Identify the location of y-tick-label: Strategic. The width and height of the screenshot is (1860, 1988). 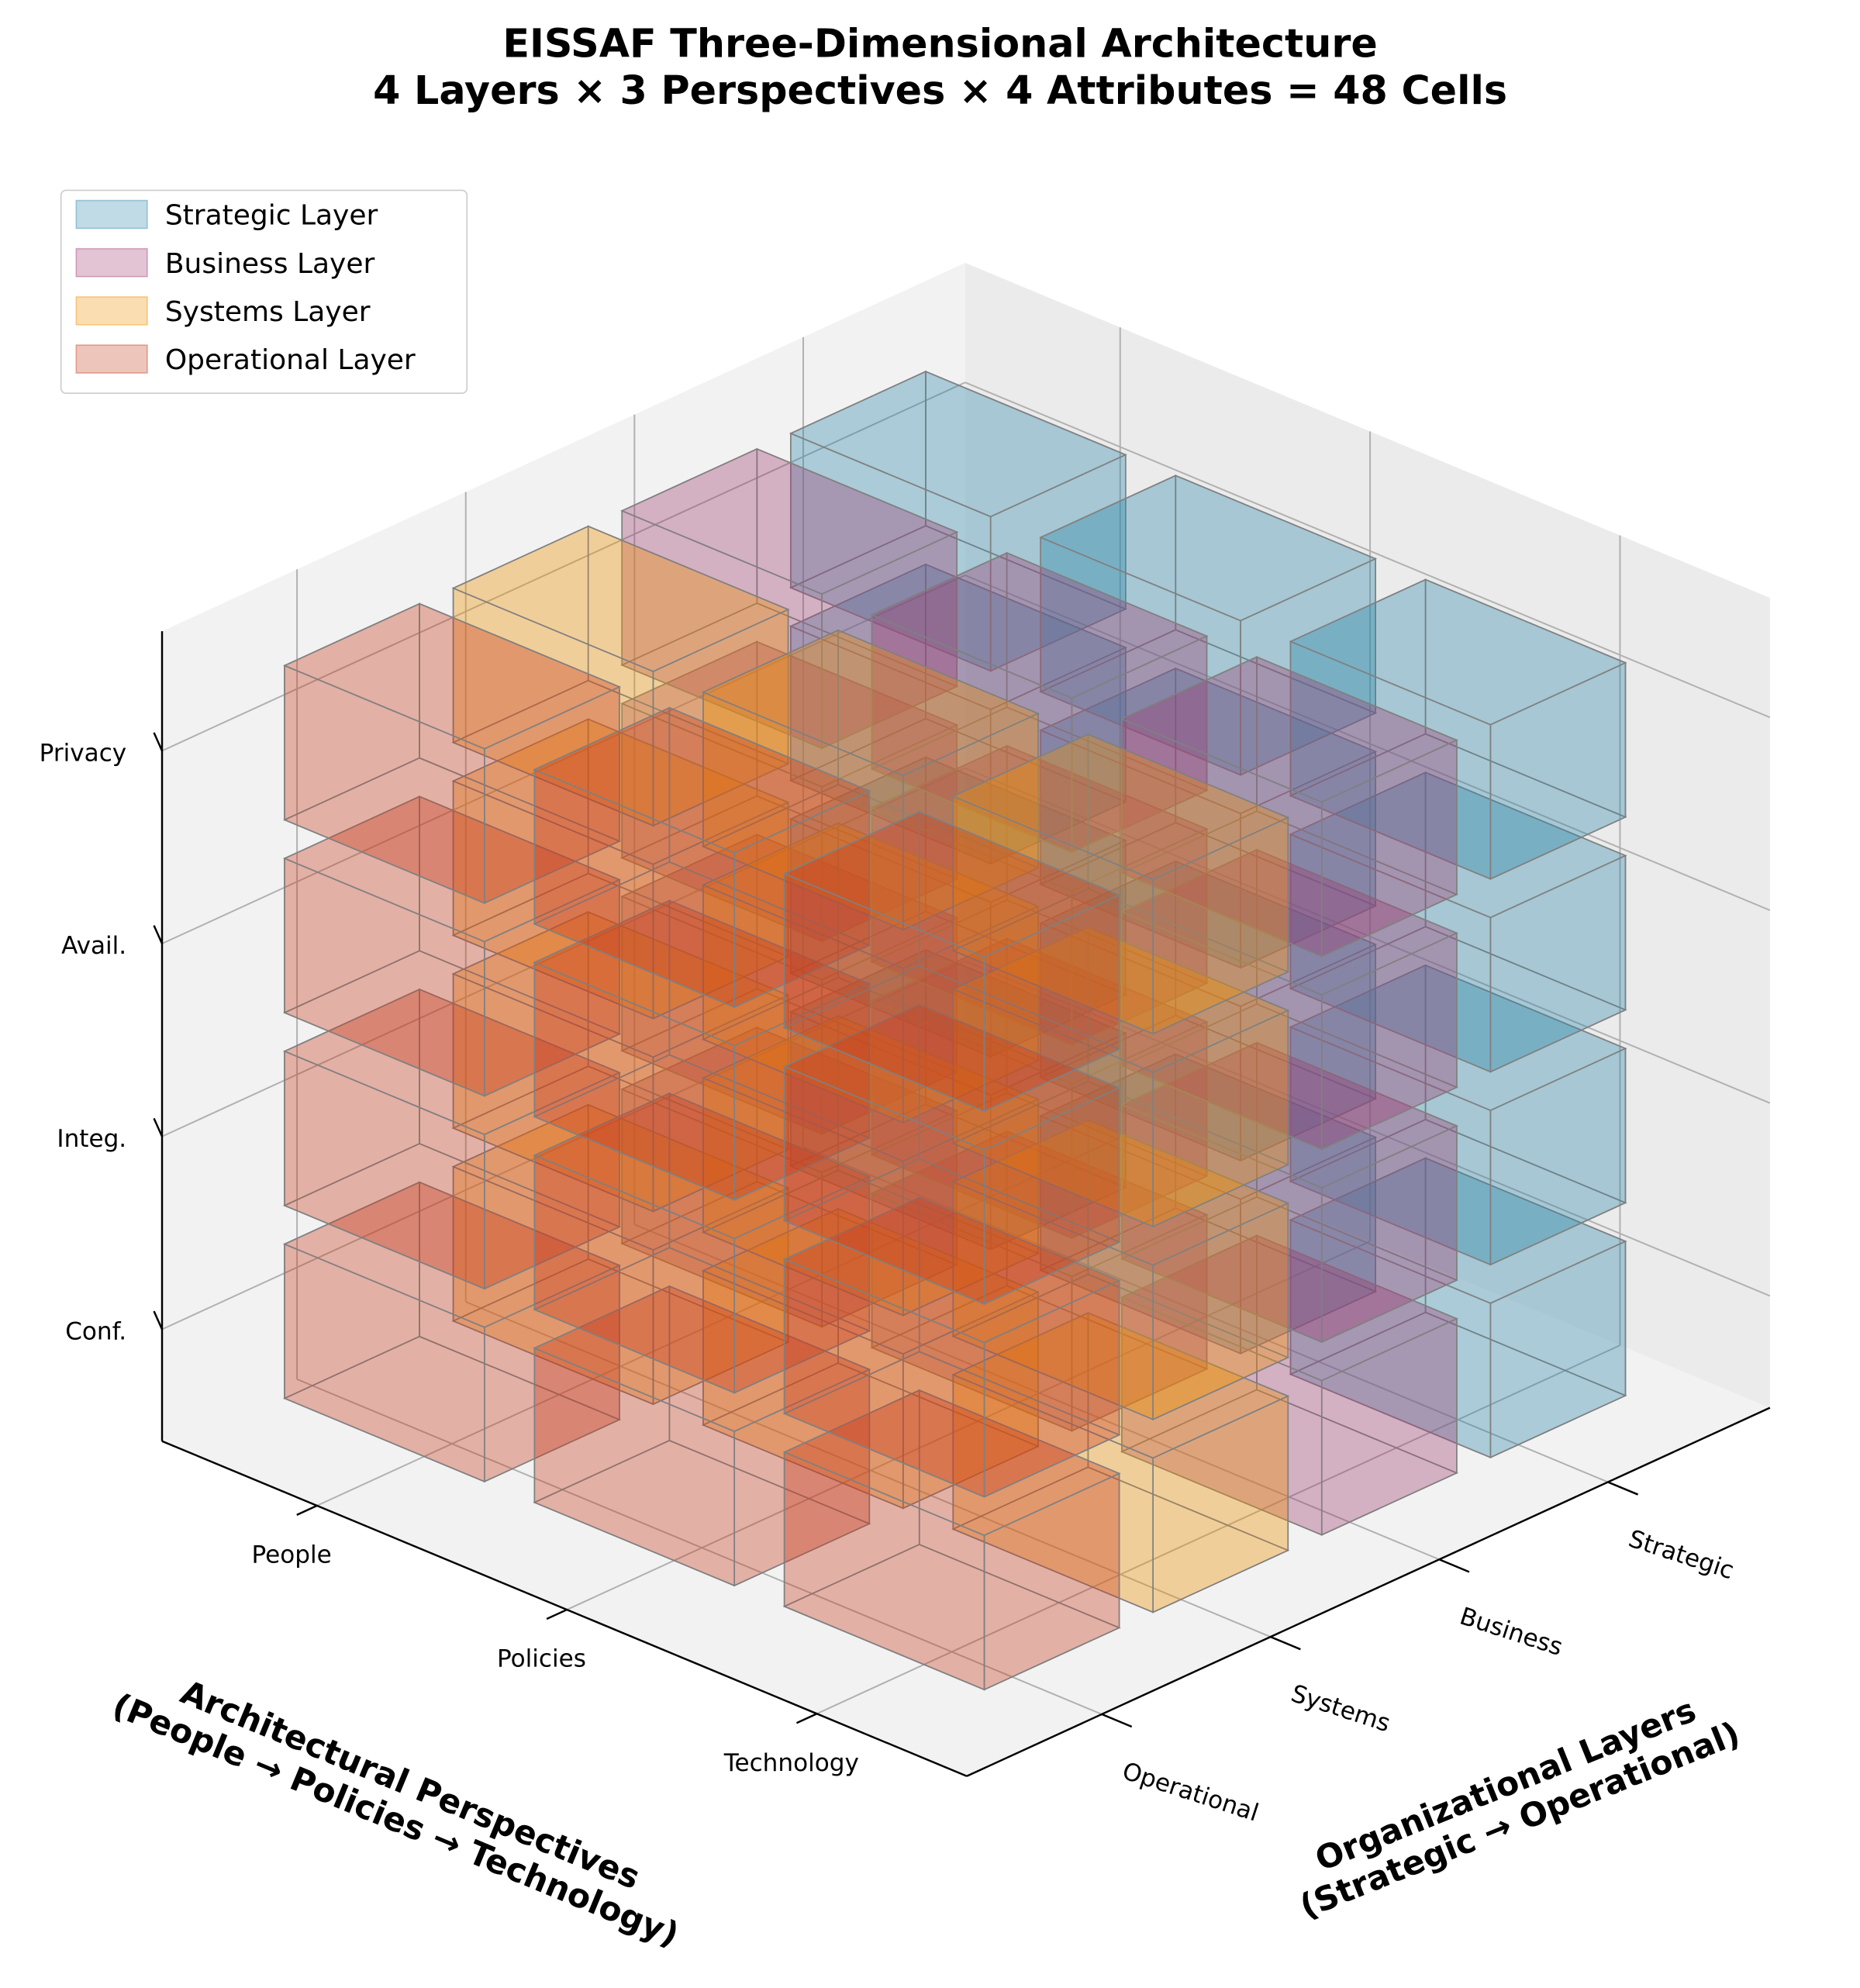
(1681, 1555).